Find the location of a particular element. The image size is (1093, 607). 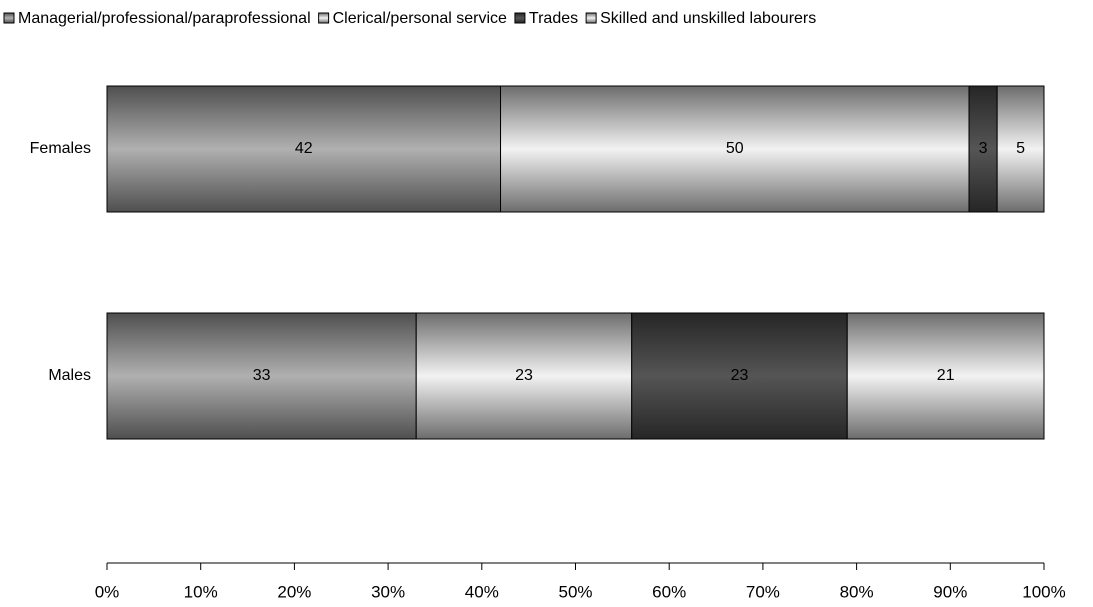

category-label: Males is located at coordinates (69, 375).